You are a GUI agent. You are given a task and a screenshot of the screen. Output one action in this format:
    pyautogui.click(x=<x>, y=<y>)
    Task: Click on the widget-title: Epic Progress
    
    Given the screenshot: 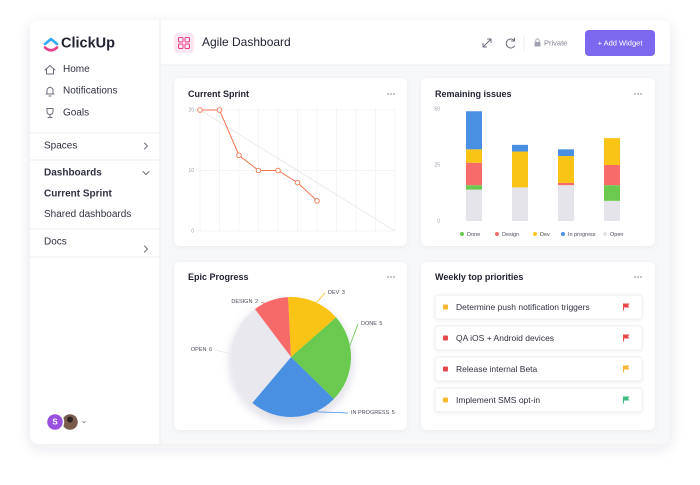 What is the action you would take?
    pyautogui.click(x=218, y=277)
    